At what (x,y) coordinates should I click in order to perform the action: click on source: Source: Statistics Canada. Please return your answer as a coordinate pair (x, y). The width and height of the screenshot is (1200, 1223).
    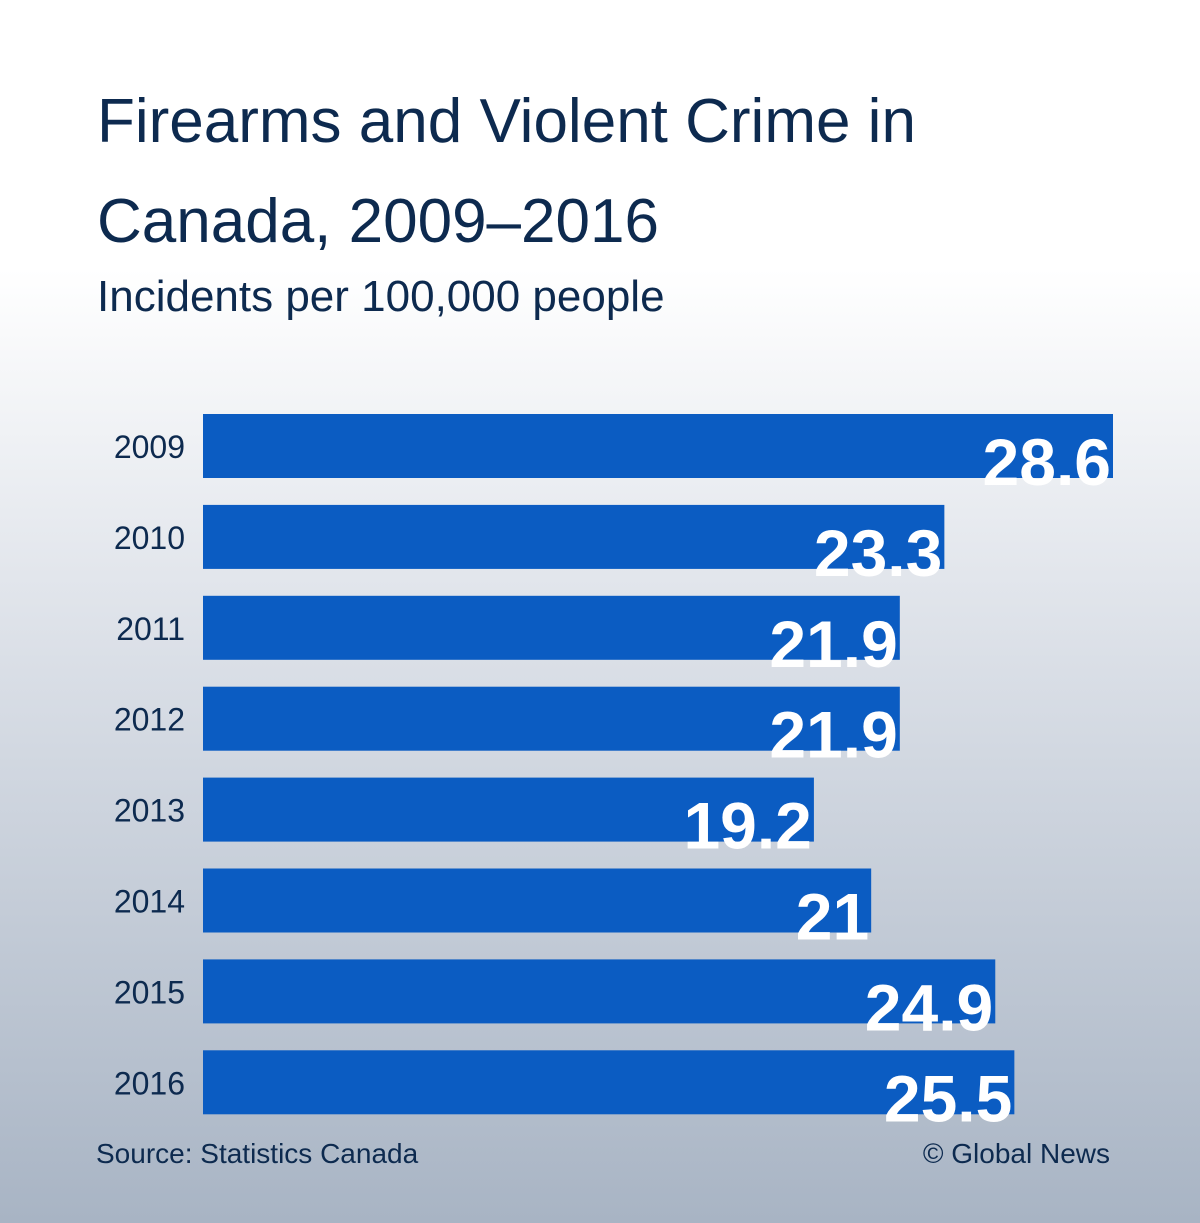
    Looking at the image, I should click on (257, 1153).